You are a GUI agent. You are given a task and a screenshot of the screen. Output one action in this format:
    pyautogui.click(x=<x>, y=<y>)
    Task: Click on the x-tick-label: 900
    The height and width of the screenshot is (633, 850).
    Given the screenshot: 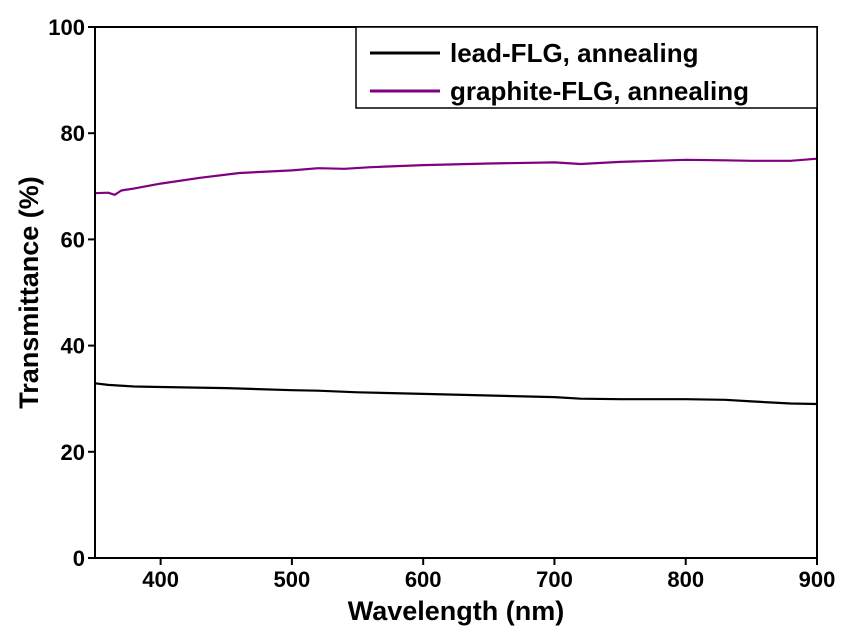 What is the action you would take?
    pyautogui.click(x=817, y=579)
    